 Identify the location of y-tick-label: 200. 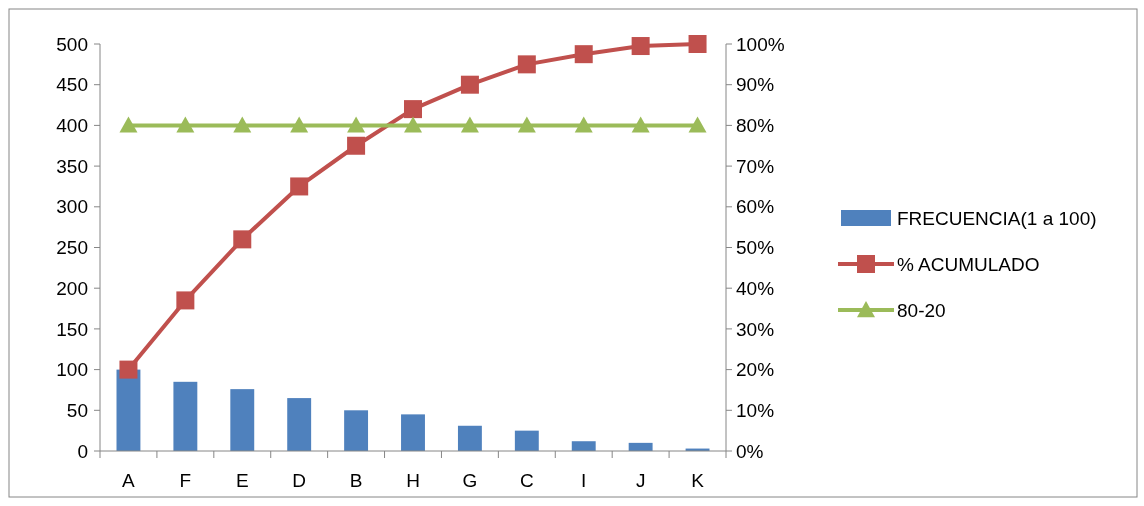
(72, 288).